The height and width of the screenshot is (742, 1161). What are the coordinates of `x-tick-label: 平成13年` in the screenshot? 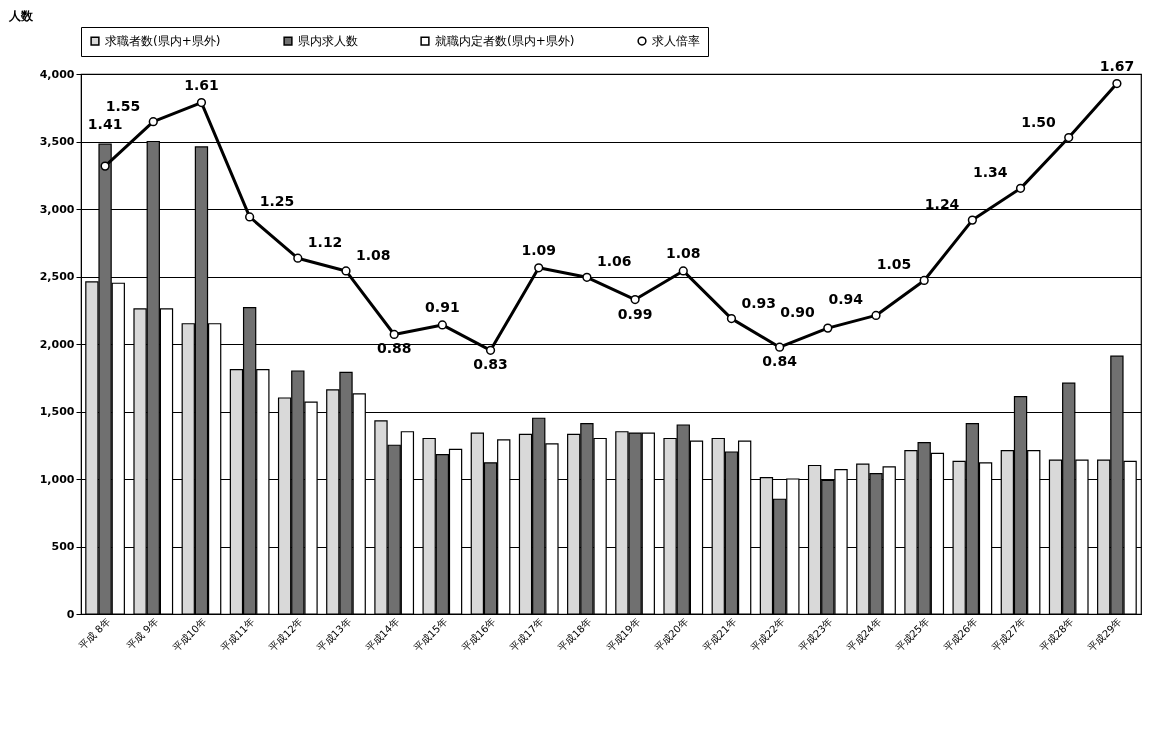 It's located at (334, 634).